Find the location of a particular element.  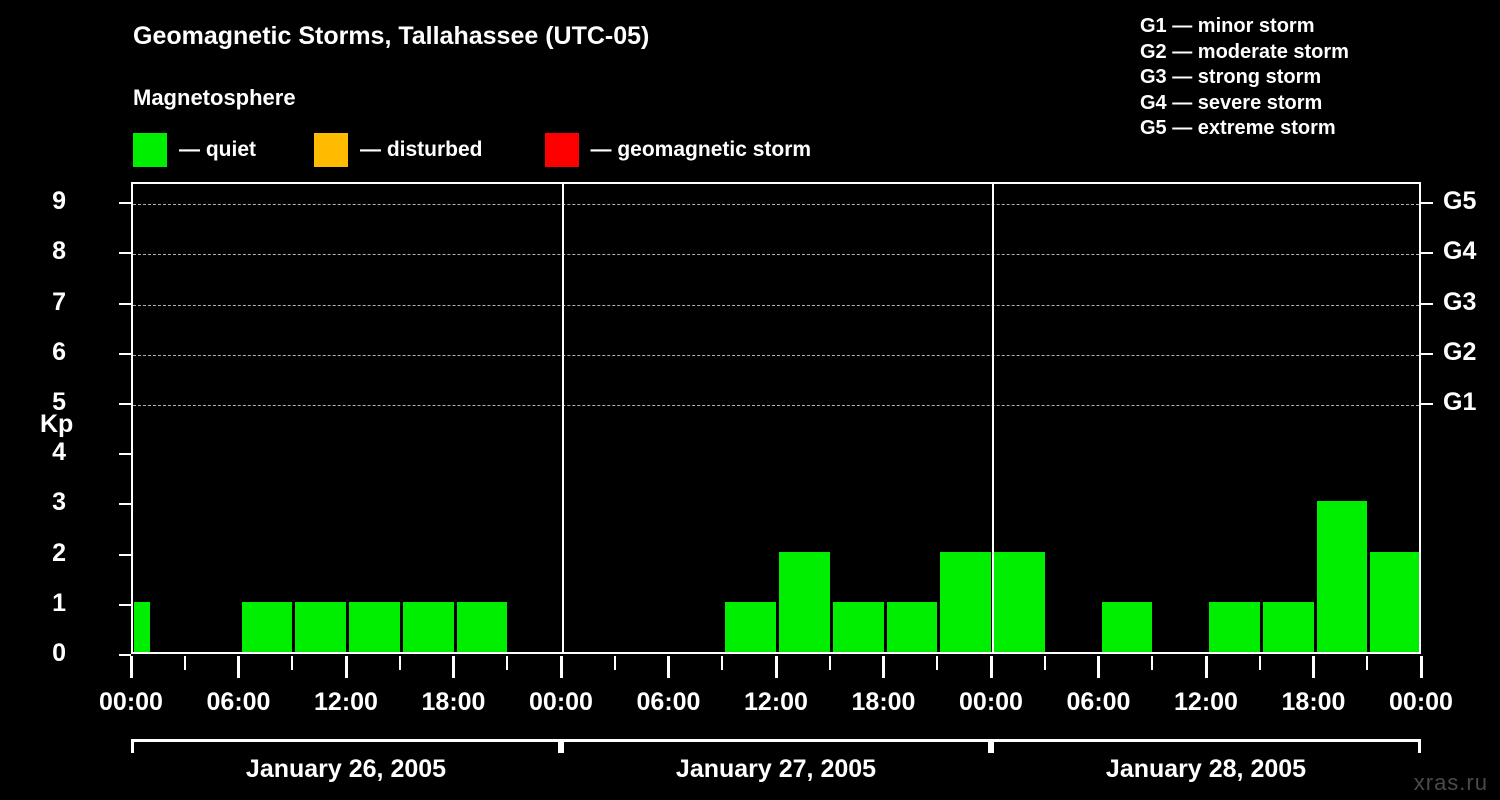

g-legend-row-g3: G3 — strong storm is located at coordinates (1231, 77).